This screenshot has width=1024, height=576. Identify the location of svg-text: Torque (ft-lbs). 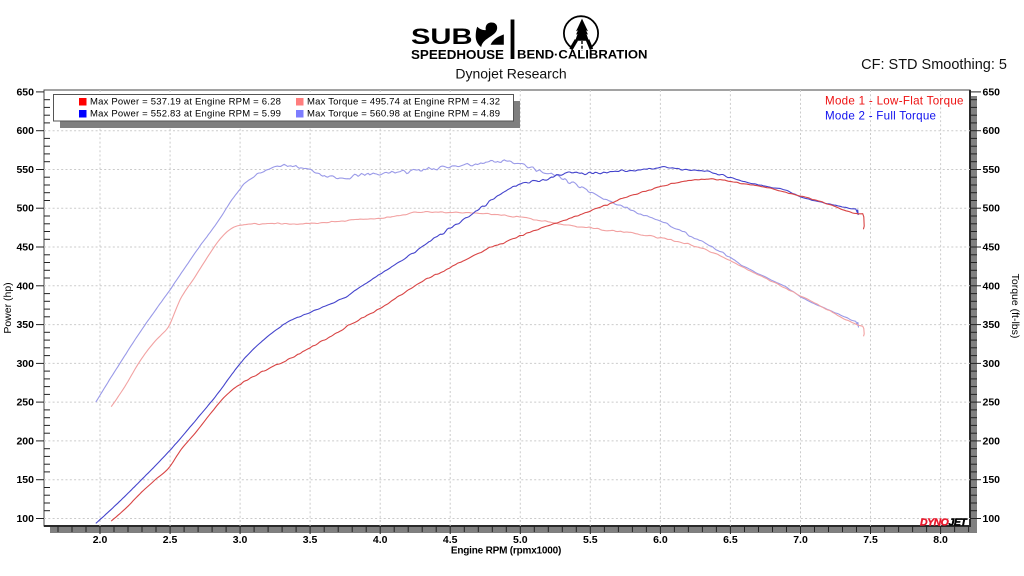
(1015, 306).